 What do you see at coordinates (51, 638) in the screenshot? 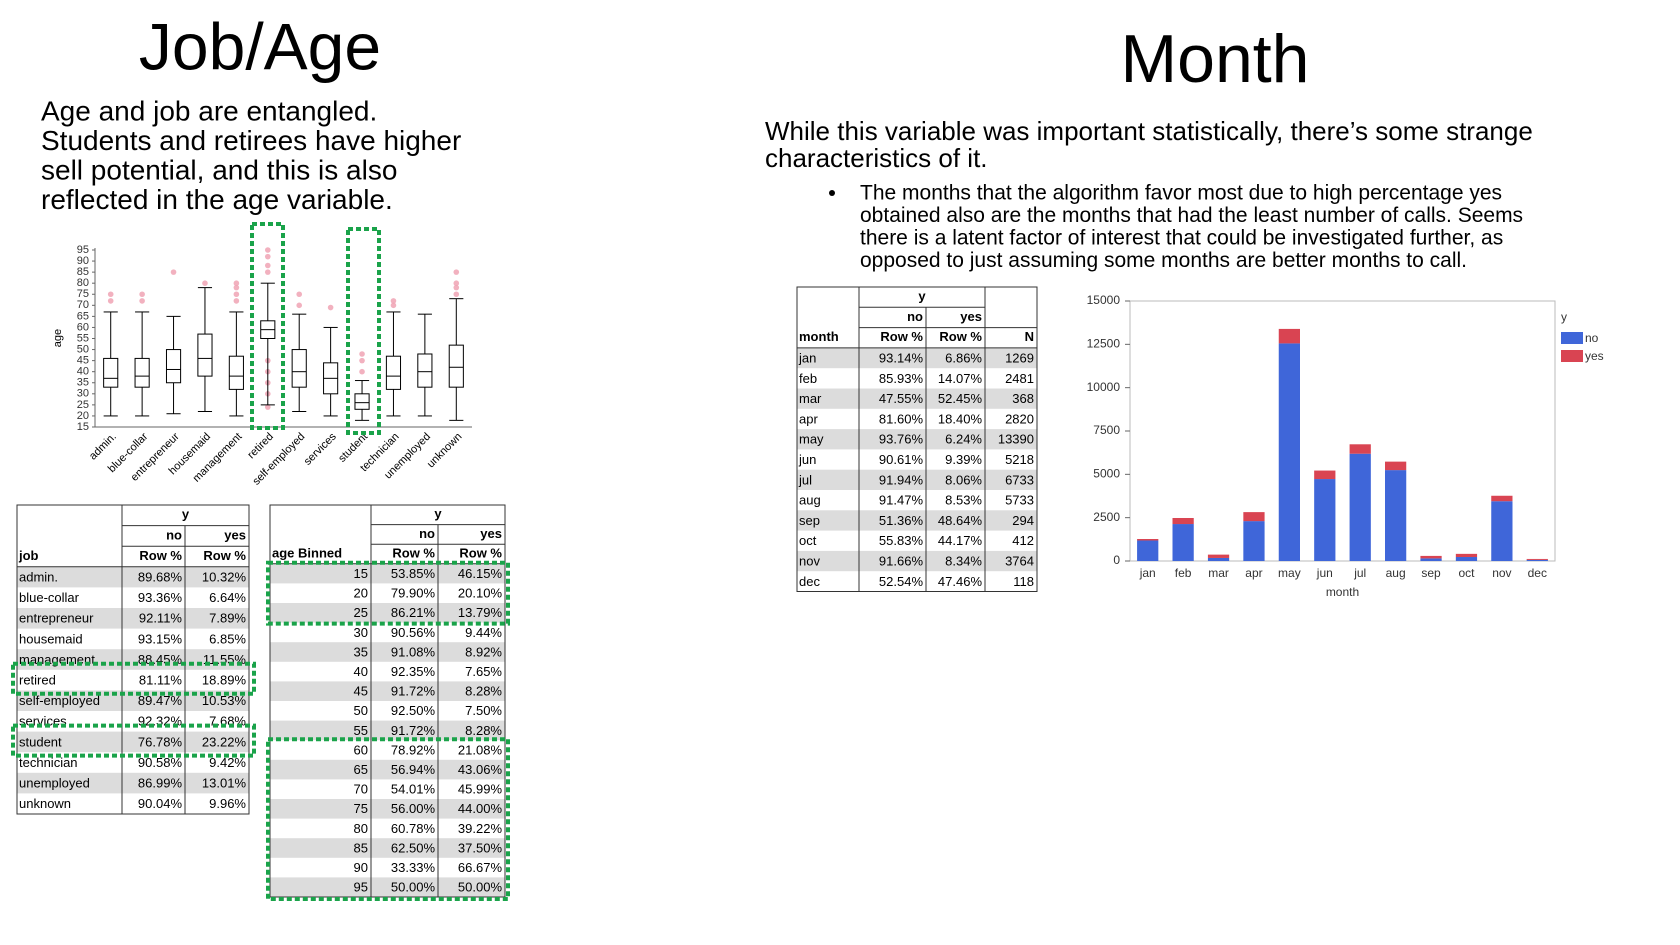
I see `table-cell: housemaid` at bounding box center [51, 638].